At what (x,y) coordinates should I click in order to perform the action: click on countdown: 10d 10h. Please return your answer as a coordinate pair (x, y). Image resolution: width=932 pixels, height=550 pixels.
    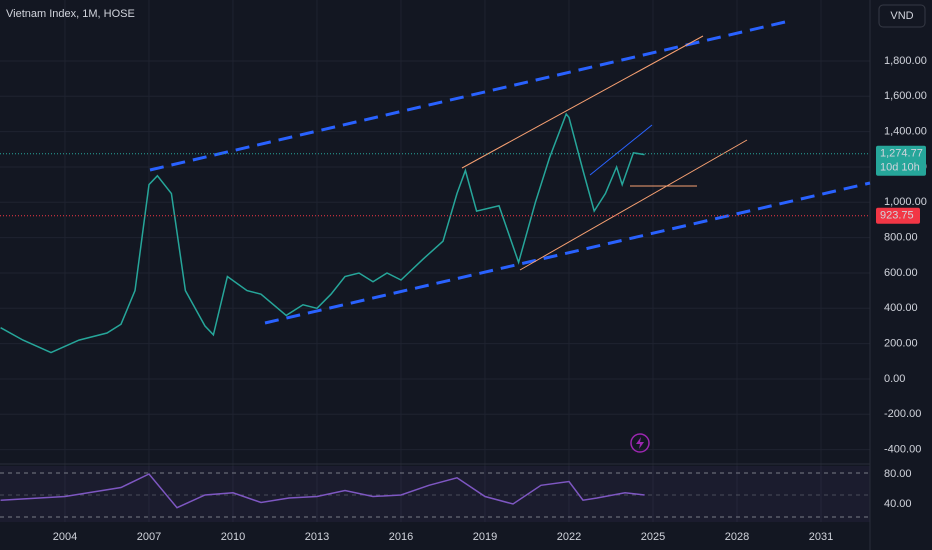
    Looking at the image, I should click on (900, 168).